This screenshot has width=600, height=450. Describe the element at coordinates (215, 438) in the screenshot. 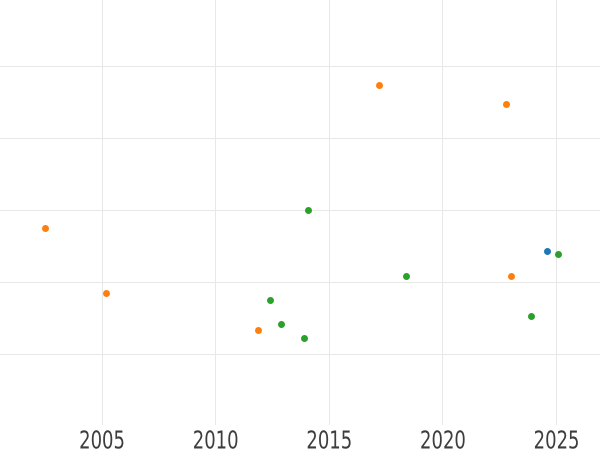

I see `x-tick-label: 2010` at that location.